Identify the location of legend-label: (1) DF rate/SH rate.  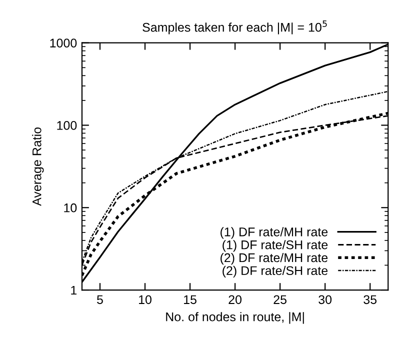
(275, 246).